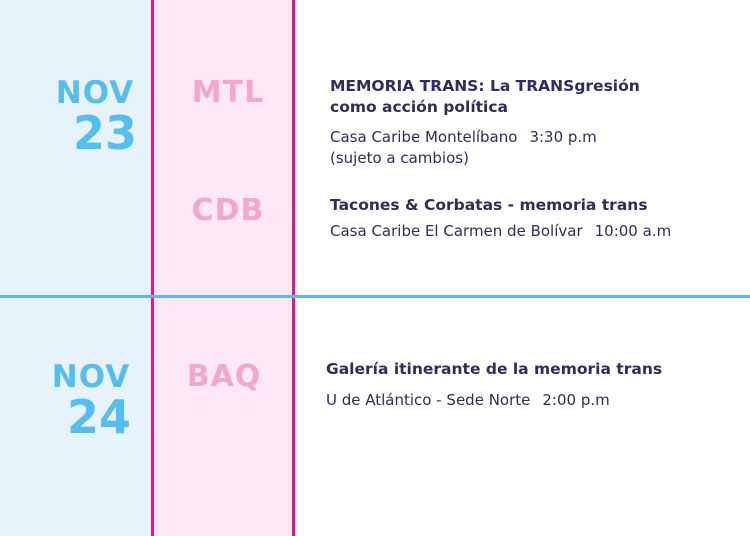 The image size is (750, 536). Describe the element at coordinates (98, 417) in the screenshot. I see `date-day: 24` at that location.